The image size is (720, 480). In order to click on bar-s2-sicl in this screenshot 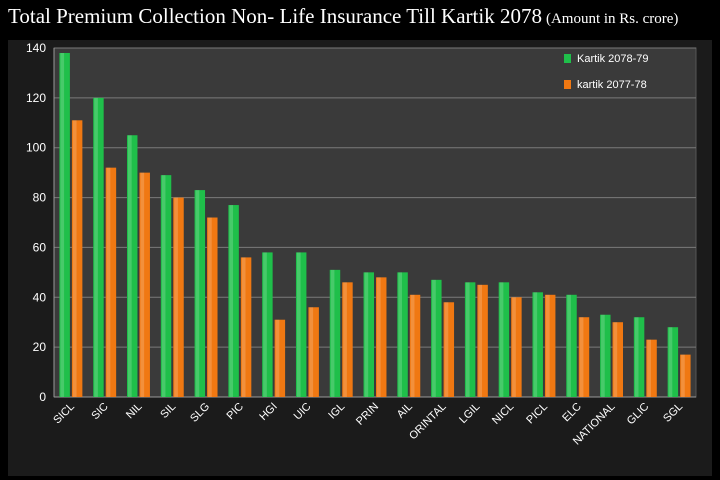, I will do `click(77, 259)`.